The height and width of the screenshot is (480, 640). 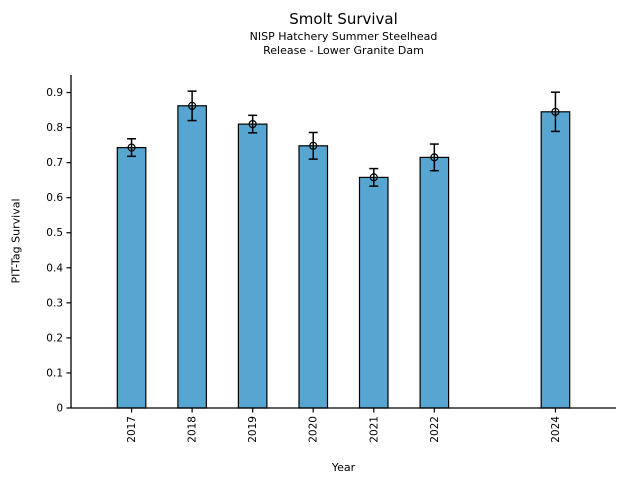 What do you see at coordinates (54, 128) in the screenshot?
I see `y-tick-label-0.8: 0.8` at bounding box center [54, 128].